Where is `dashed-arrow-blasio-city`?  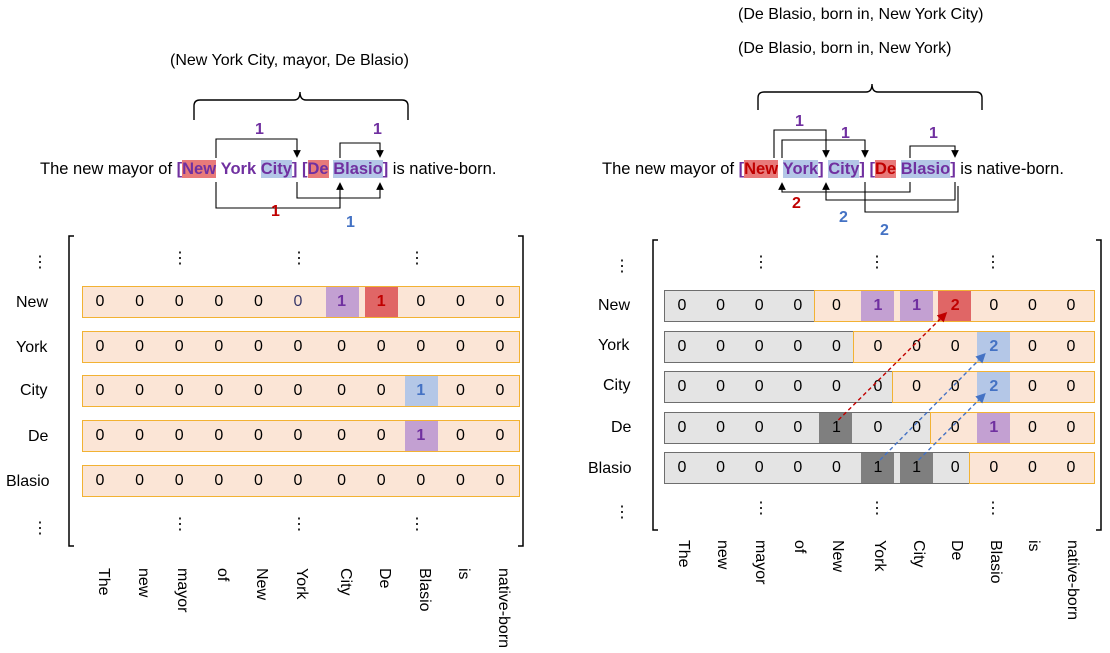
dashed-arrow-blasio-city is located at coordinates (952, 427).